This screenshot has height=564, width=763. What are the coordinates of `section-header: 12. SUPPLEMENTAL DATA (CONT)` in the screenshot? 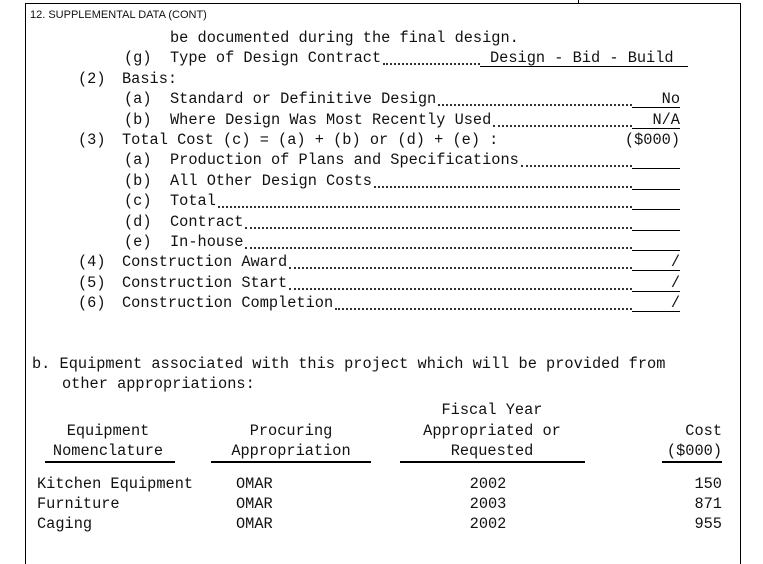 It's located at (118, 15).